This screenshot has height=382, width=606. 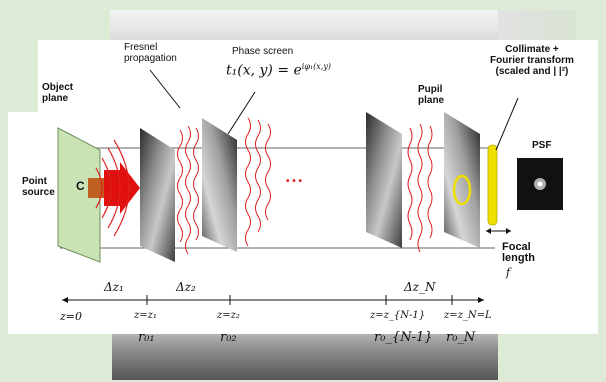 I want to click on source-block, so click(x=96, y=188).